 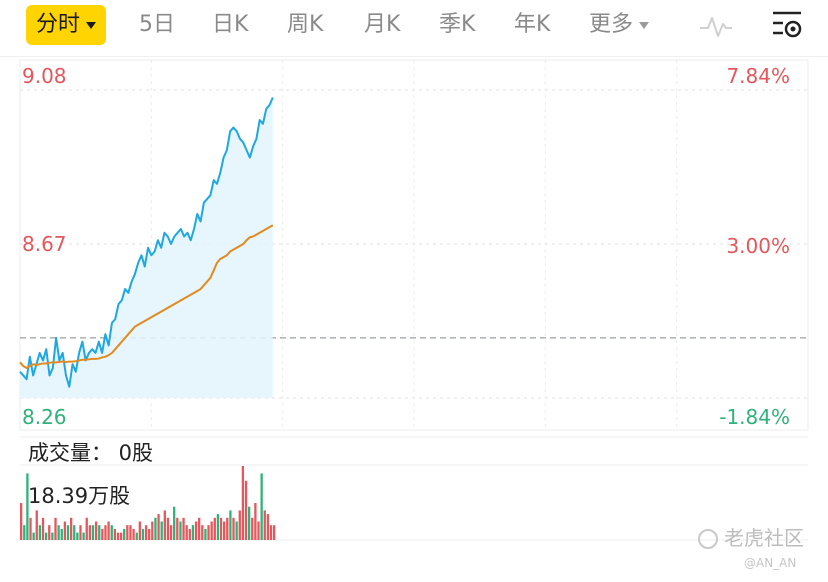 I want to click on volume-max-label: 18.39万股, so click(x=79, y=496).